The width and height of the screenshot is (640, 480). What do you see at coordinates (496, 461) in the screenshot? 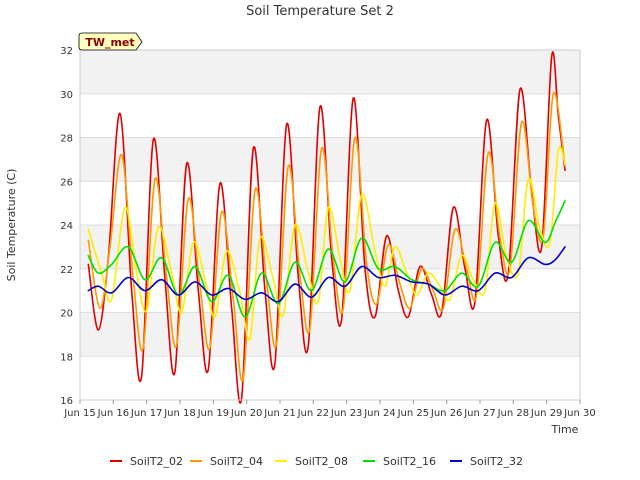
I see `legend-label-soilt2-32: SoilT2_32` at bounding box center [496, 461].